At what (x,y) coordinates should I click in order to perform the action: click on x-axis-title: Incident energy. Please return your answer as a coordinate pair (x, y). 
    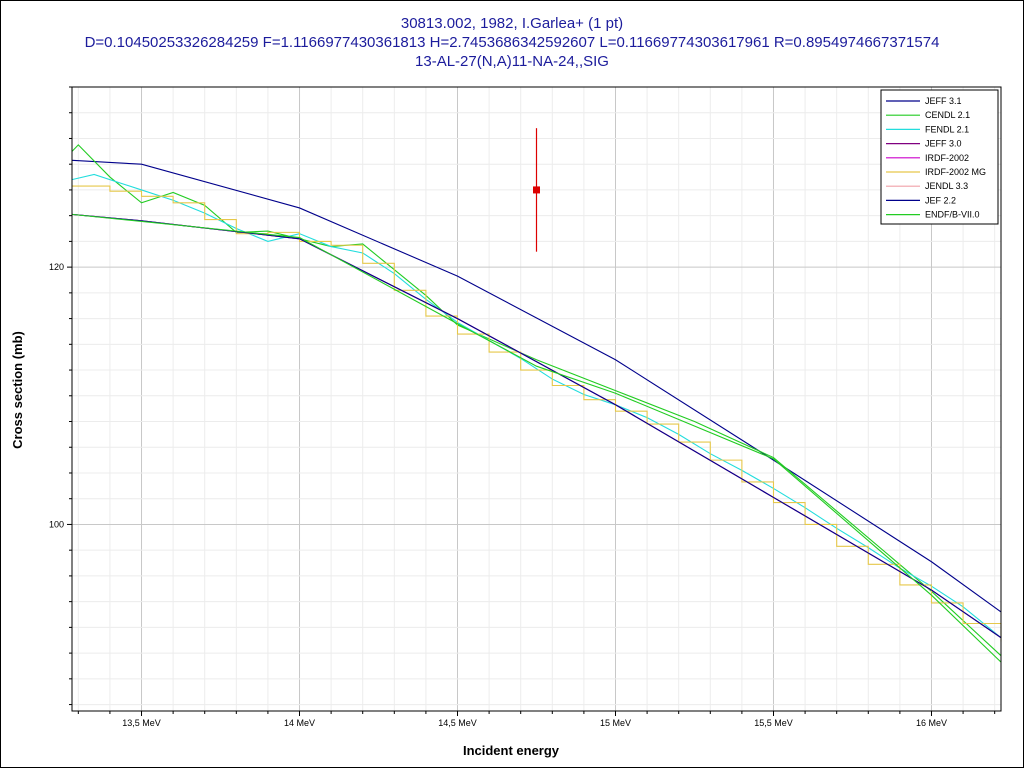
    Looking at the image, I should click on (511, 750).